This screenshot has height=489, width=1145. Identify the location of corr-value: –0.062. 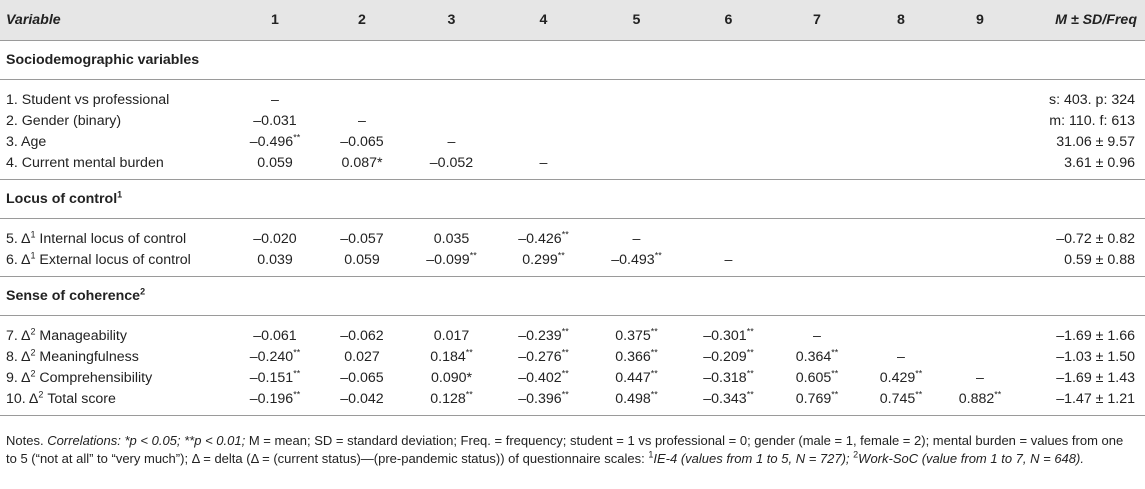
(362, 336).